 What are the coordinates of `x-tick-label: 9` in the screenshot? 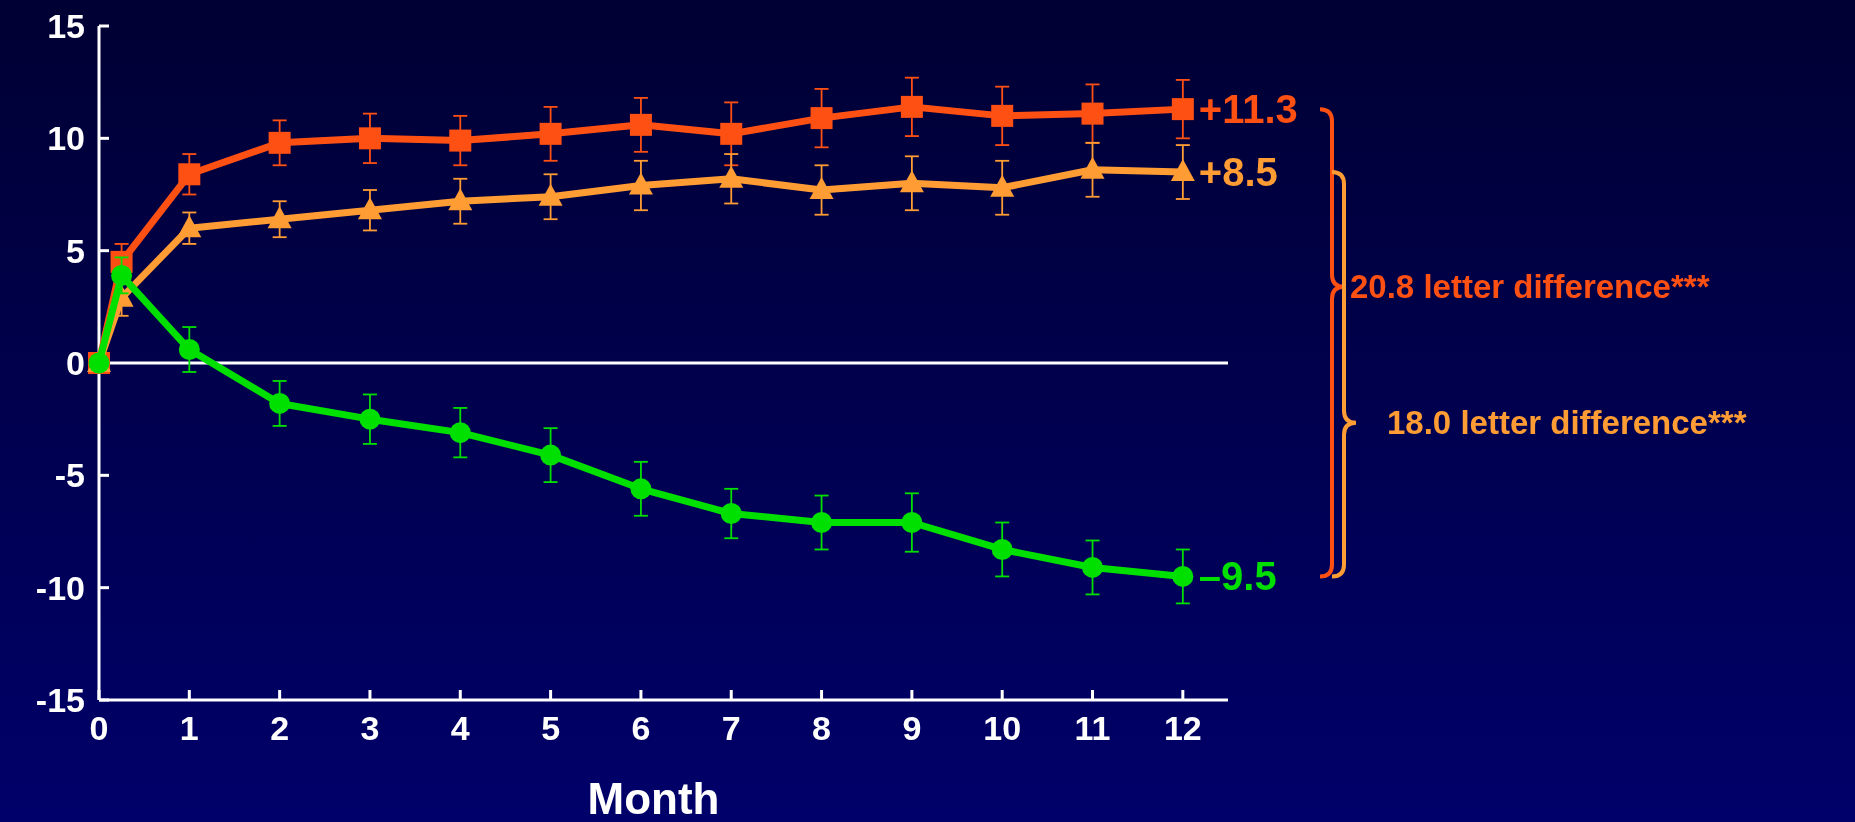 It's located at (912, 728).